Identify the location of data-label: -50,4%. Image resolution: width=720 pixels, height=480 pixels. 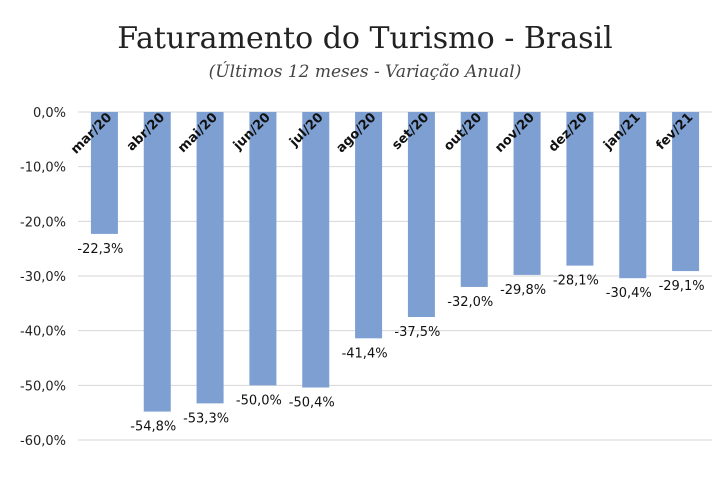
(312, 403).